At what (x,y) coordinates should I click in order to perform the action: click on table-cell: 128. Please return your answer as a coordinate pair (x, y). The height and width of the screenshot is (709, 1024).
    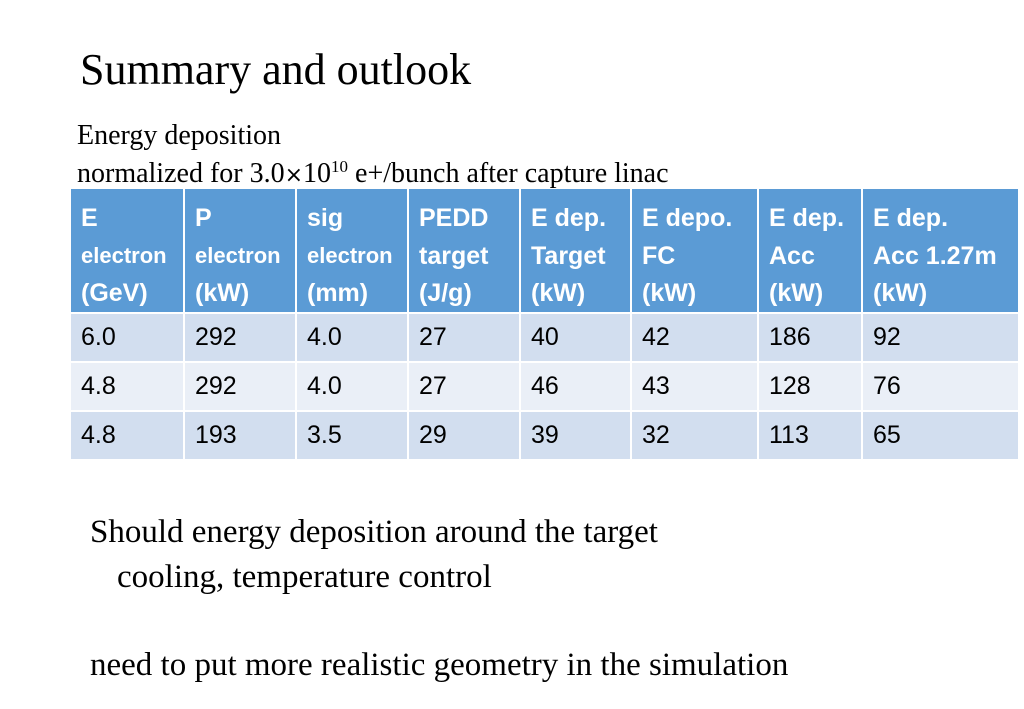
    Looking at the image, I should click on (810, 386).